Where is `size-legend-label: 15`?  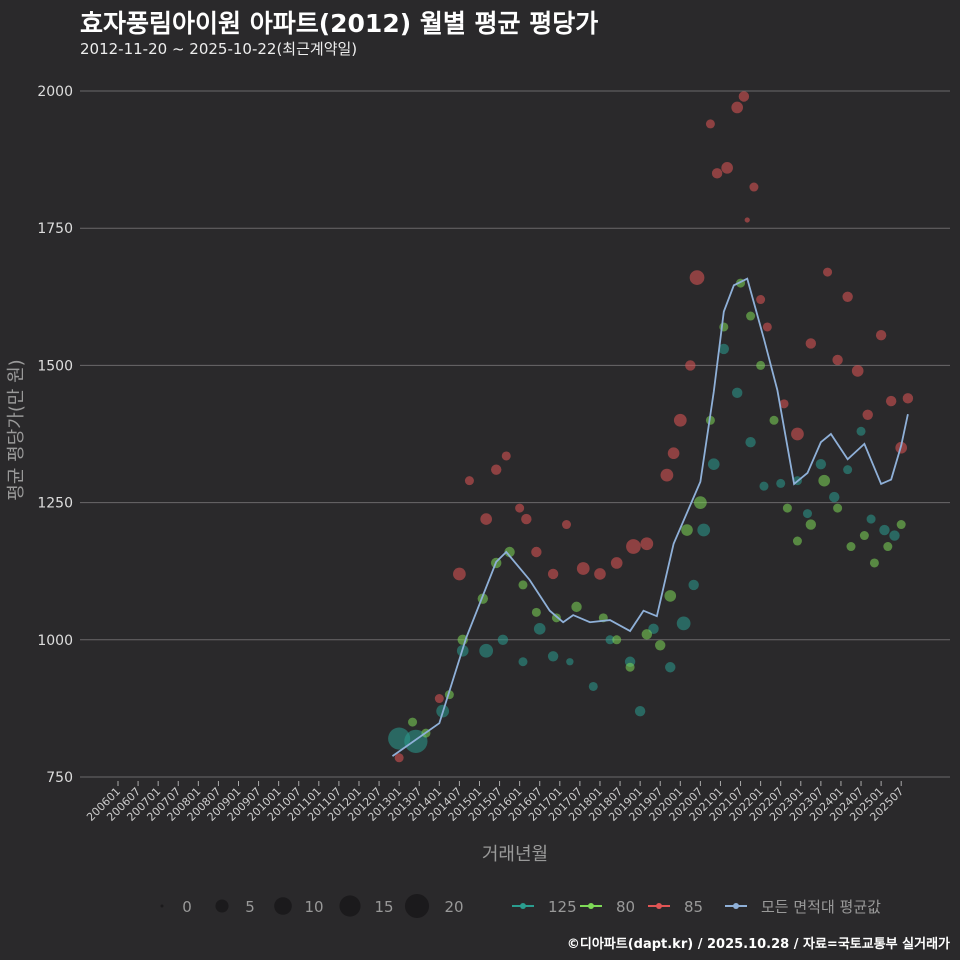
size-legend-label: 15 is located at coordinates (383, 907).